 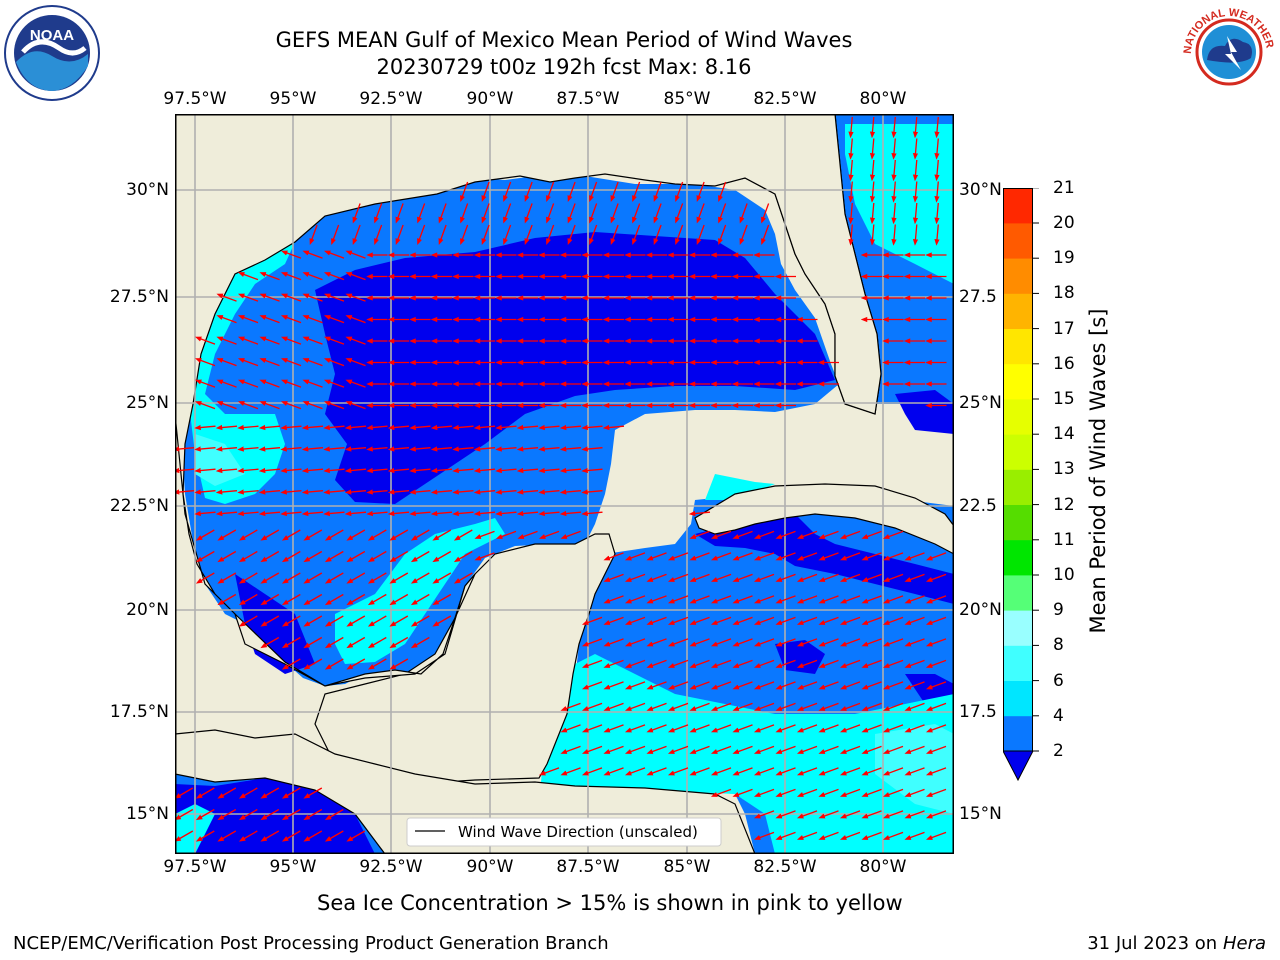 I want to click on latitude-tick-label: 25°N, so click(x=147, y=403).